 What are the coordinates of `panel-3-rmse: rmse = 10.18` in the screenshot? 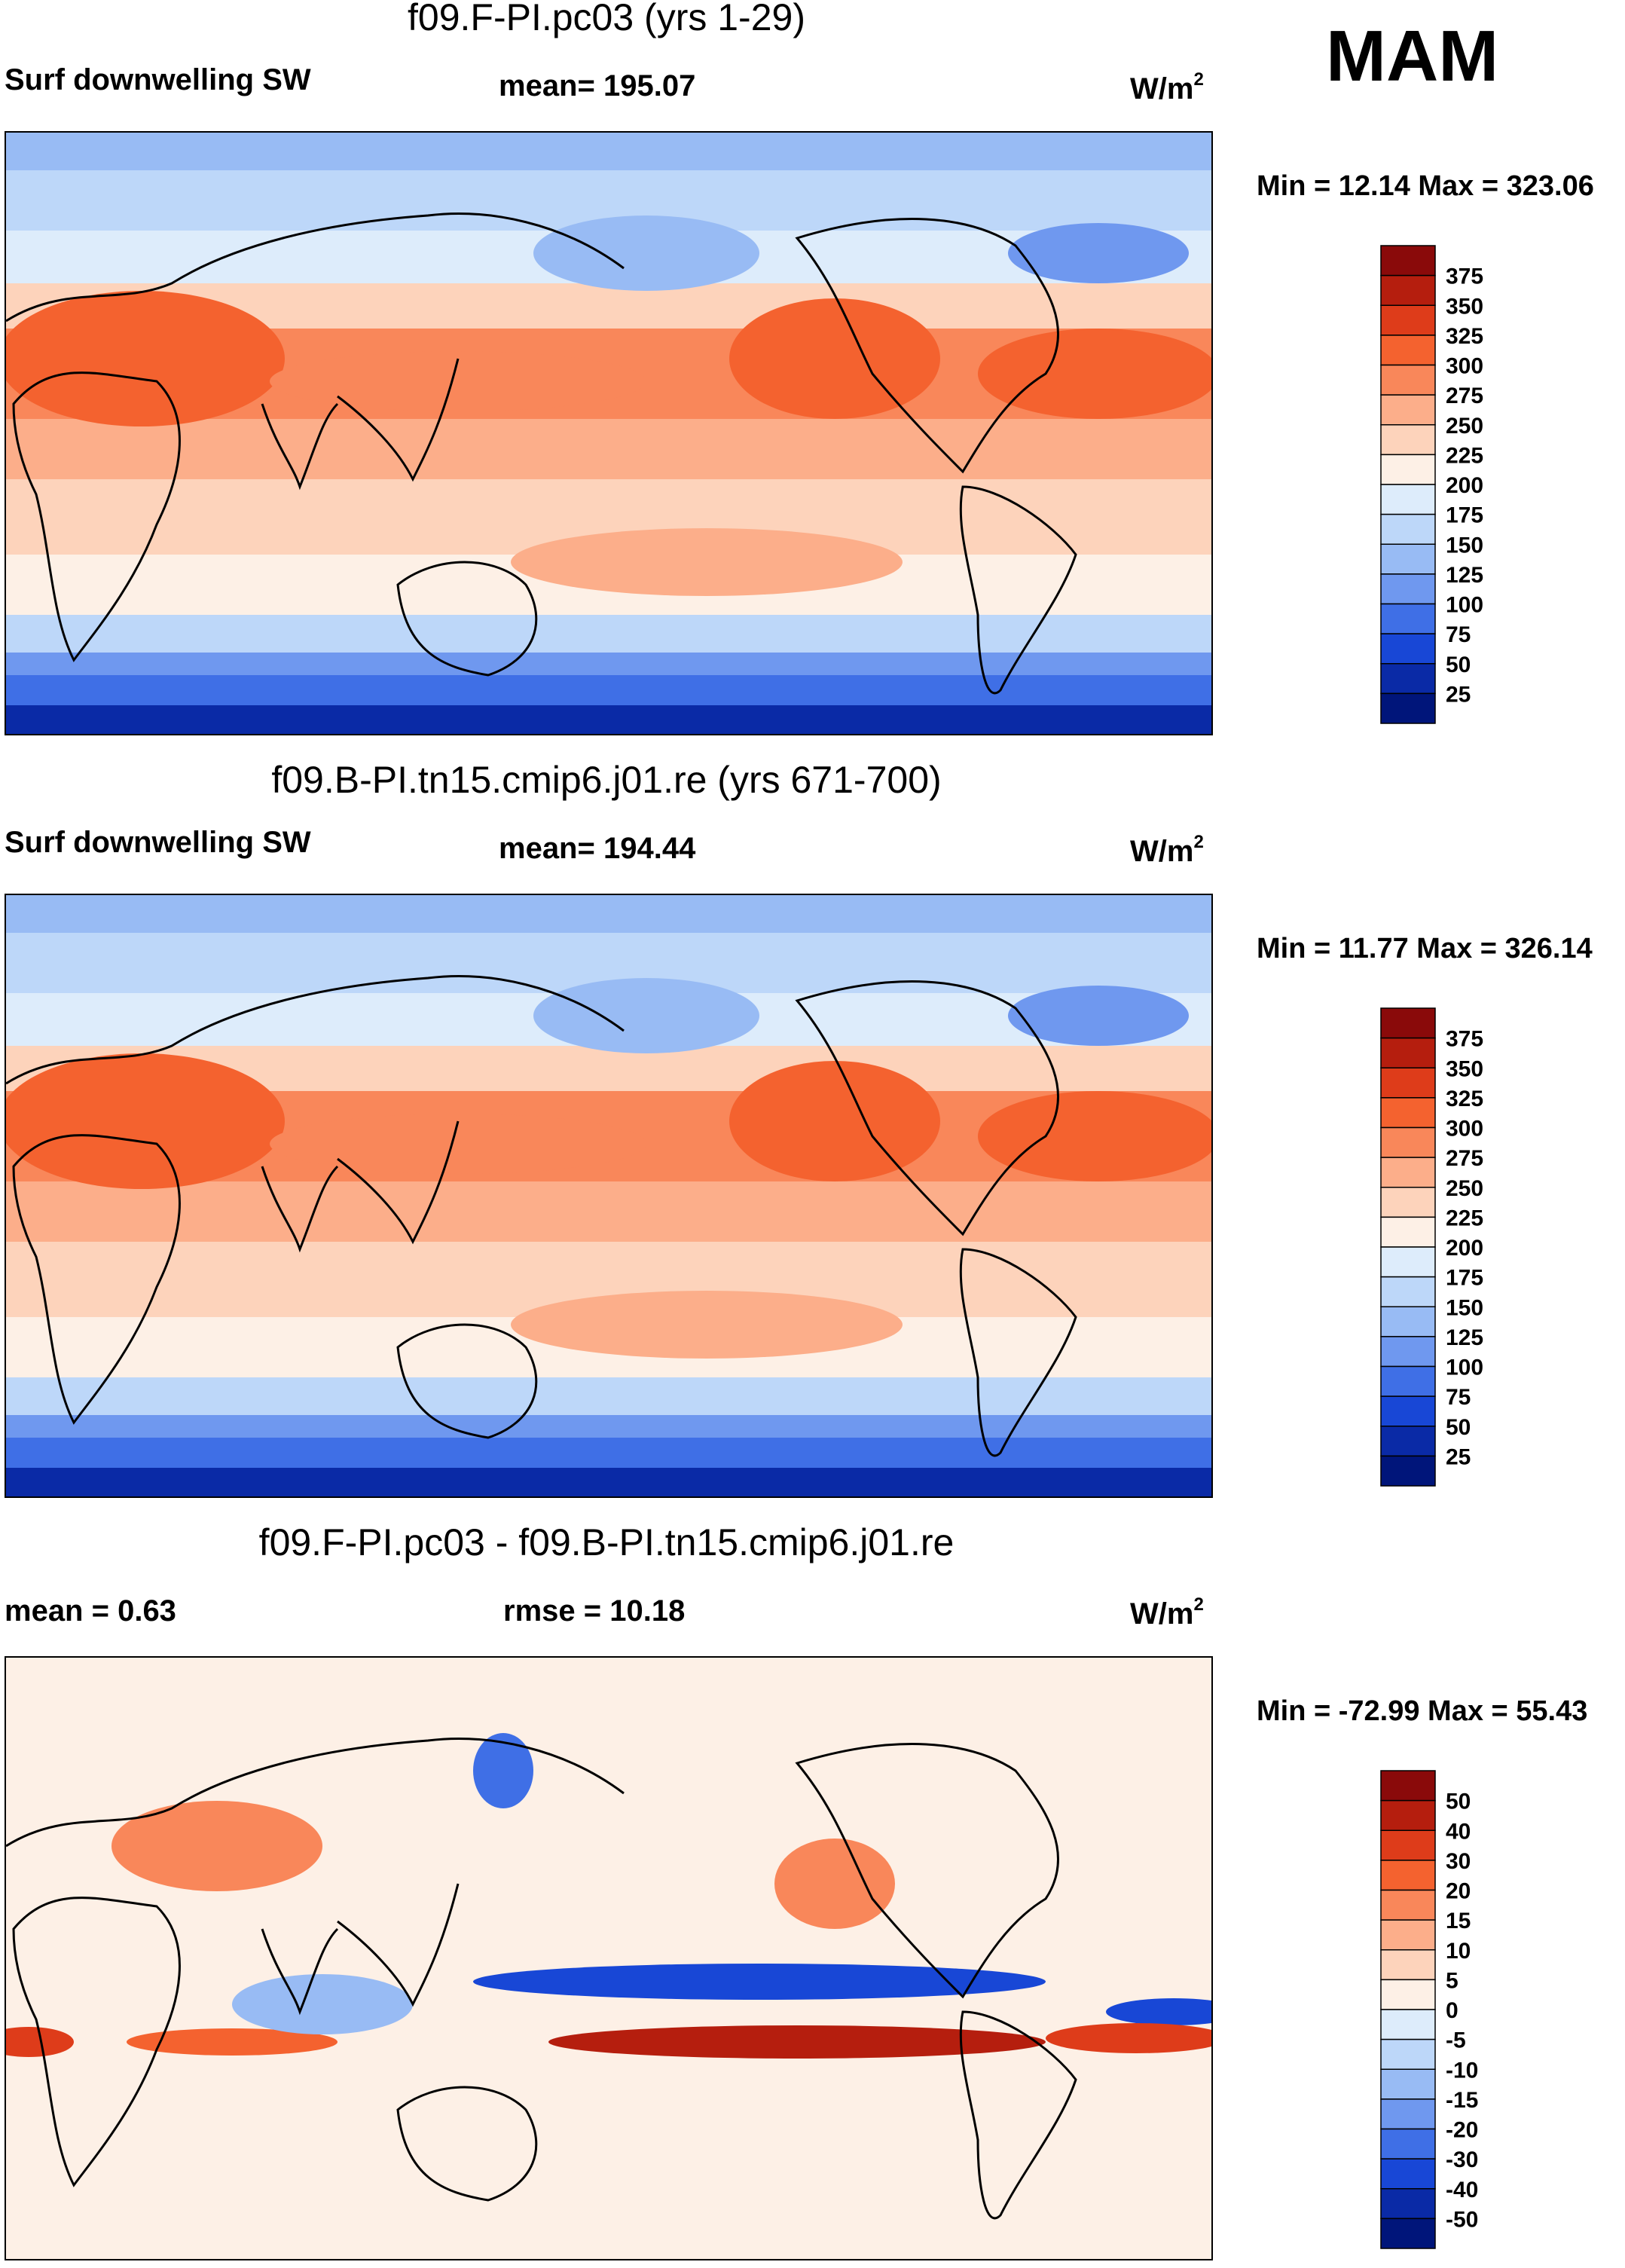 It's located at (594, 1611).